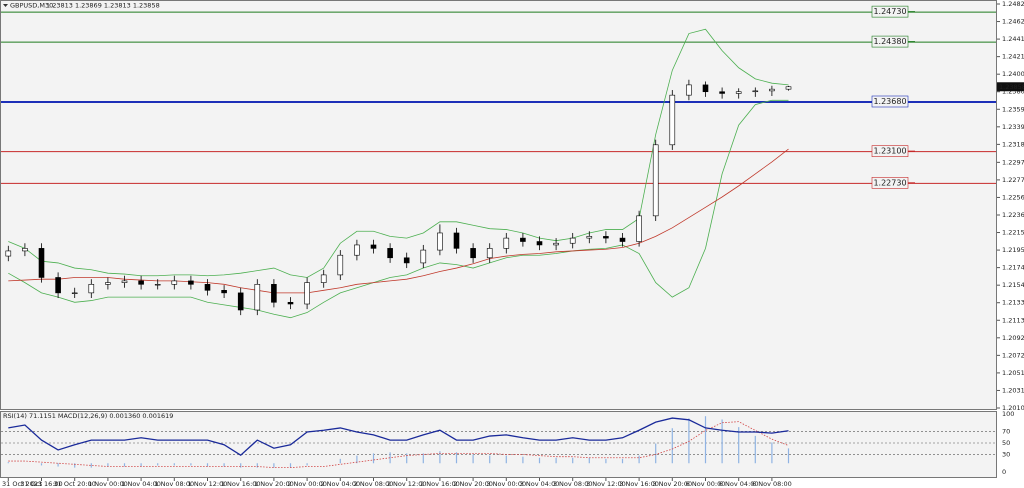 This screenshot has width=1024, height=488. What do you see at coordinates (639, 484) in the screenshot?
I see `x-tick-label: 3 Nov 16:00` at bounding box center [639, 484].